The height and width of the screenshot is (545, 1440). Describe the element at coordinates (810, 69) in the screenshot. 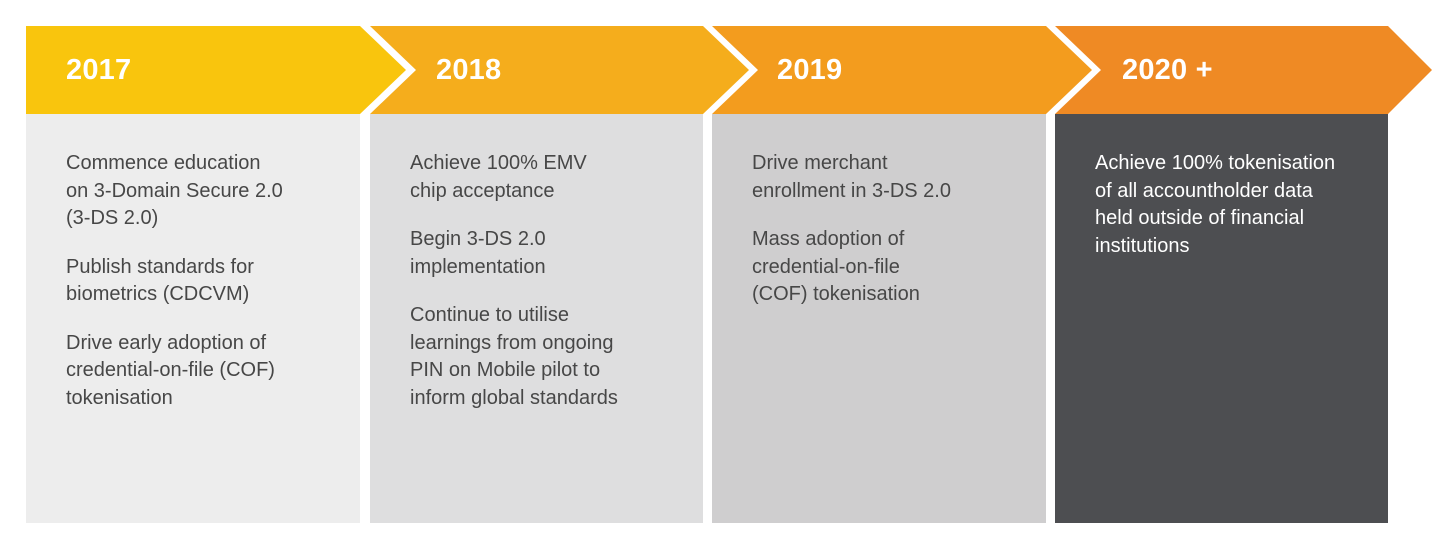

I see `year-label-2019: 2019` at that location.